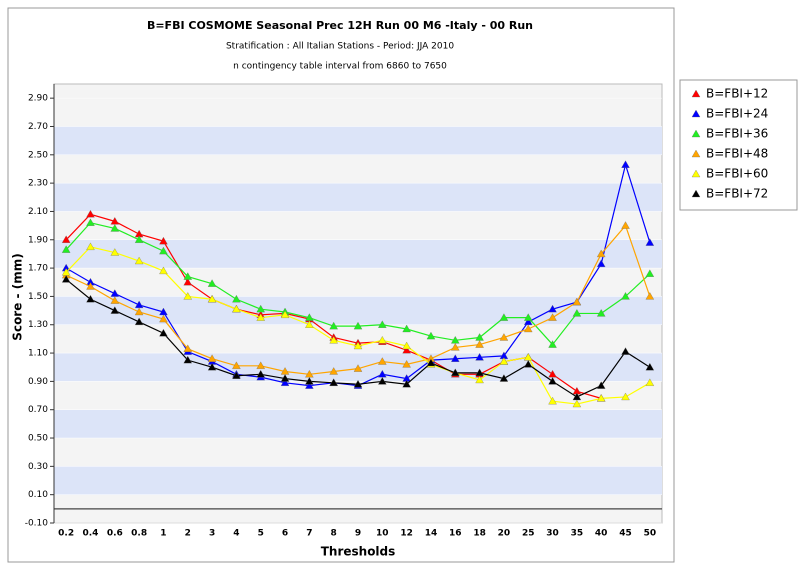 The height and width of the screenshot is (570, 802). What do you see at coordinates (188, 534) in the screenshot?
I see `x-tick-label: 2` at bounding box center [188, 534].